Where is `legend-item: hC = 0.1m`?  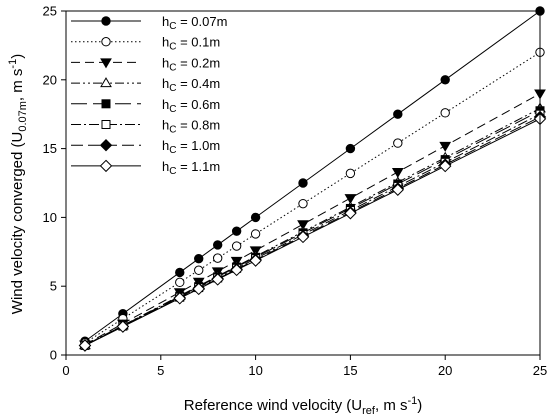
legend-item: hC = 0.1m is located at coordinates (145, 44).